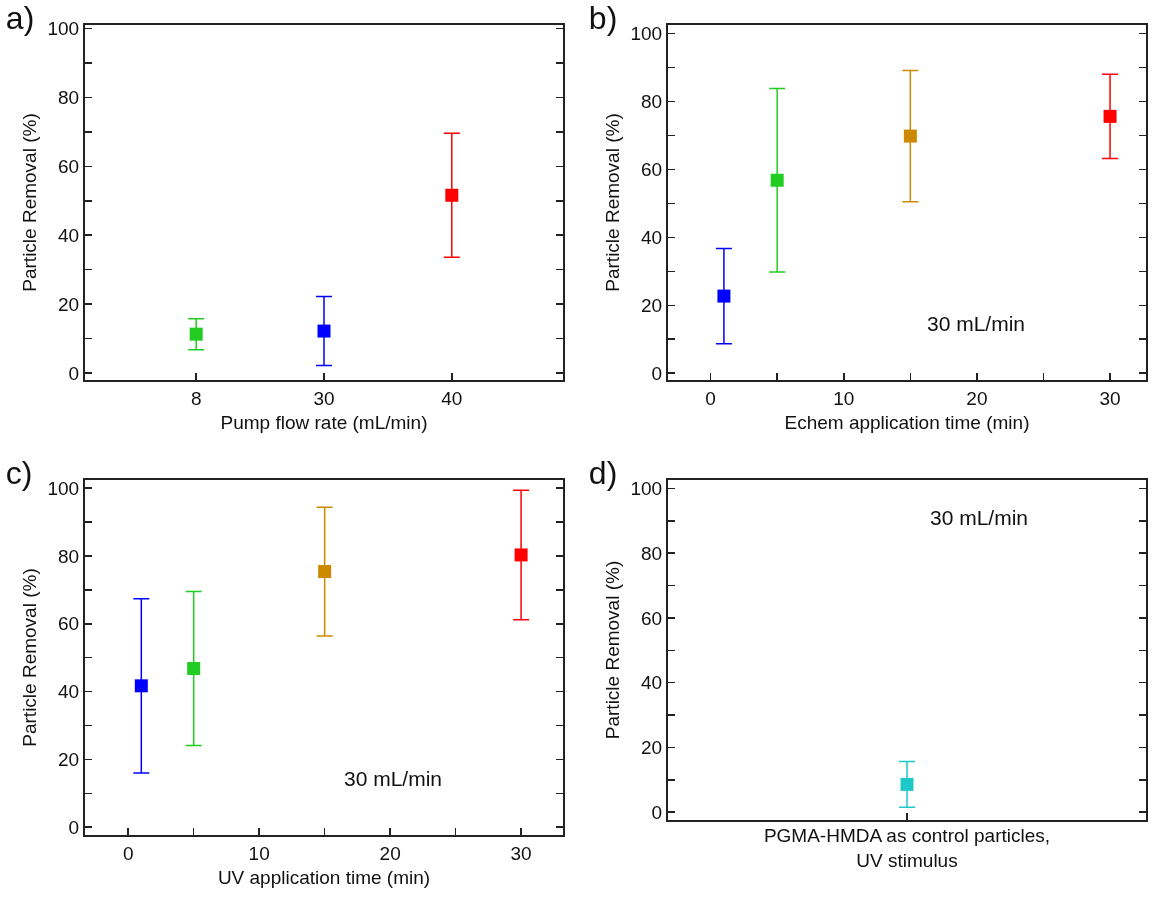 The width and height of the screenshot is (1167, 916). Describe the element at coordinates (907, 423) in the screenshot. I see `x-axis-title: Echem application time (min)` at that location.